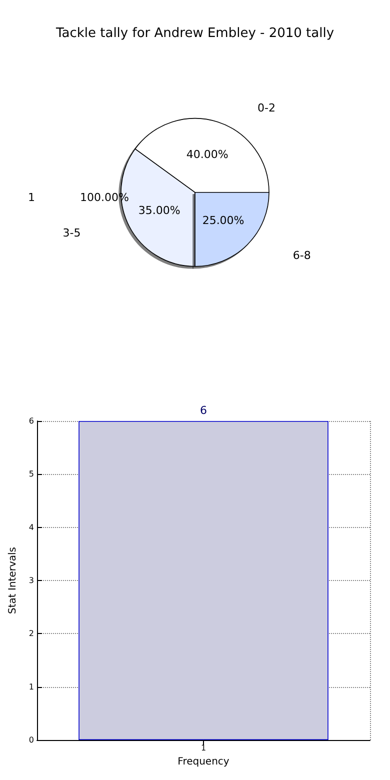 The image size is (390, 780). What do you see at coordinates (223, 221) in the screenshot?
I see `data-label: 25.00%` at bounding box center [223, 221].